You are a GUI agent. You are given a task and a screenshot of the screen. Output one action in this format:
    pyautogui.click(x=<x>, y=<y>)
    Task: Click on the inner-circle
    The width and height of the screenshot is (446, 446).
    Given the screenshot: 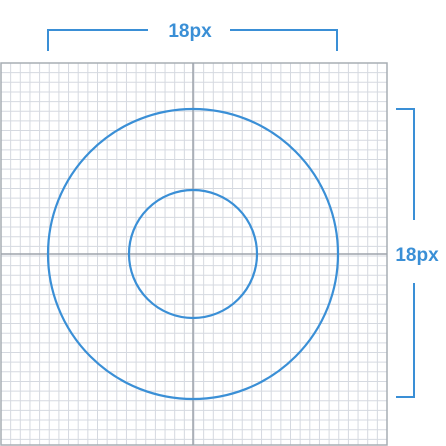 What is the action you would take?
    pyautogui.click(x=193, y=254)
    